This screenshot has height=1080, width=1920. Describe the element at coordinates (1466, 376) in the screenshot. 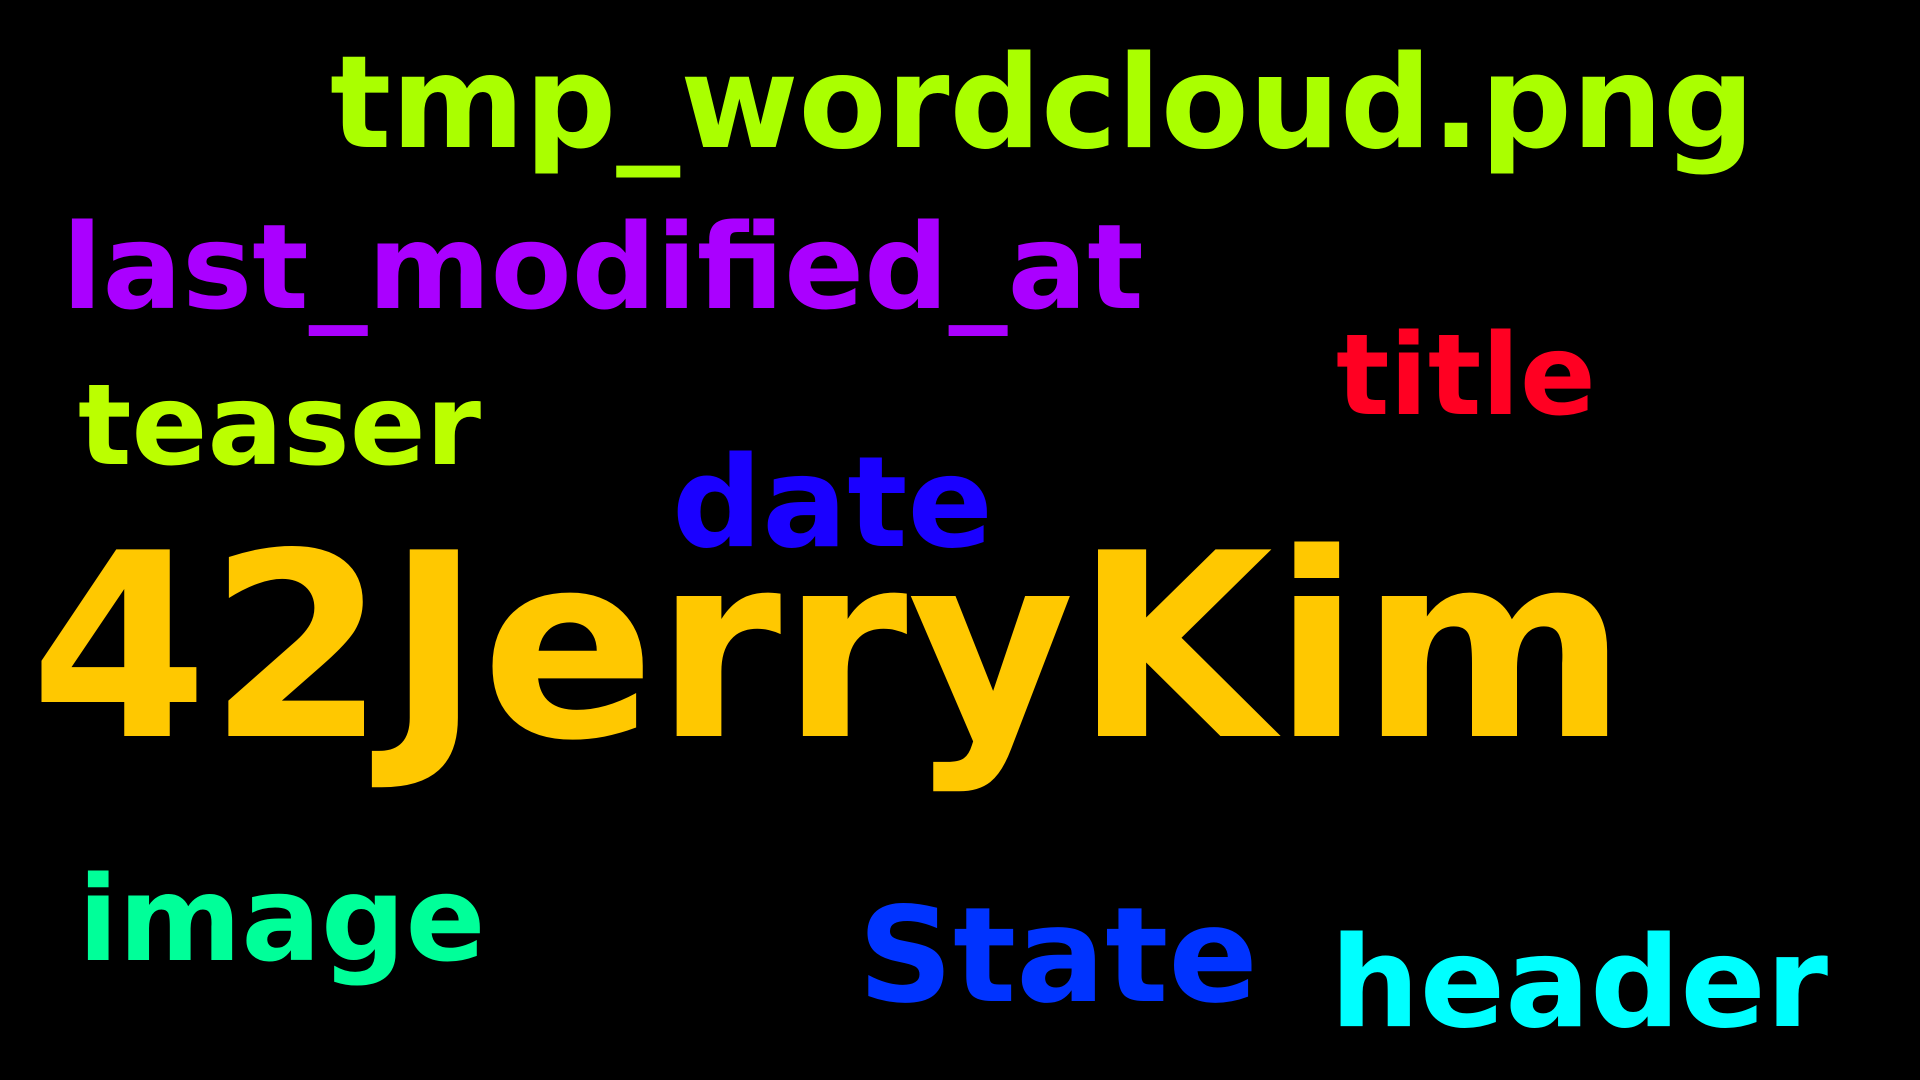

I see `word-title: title` at that location.